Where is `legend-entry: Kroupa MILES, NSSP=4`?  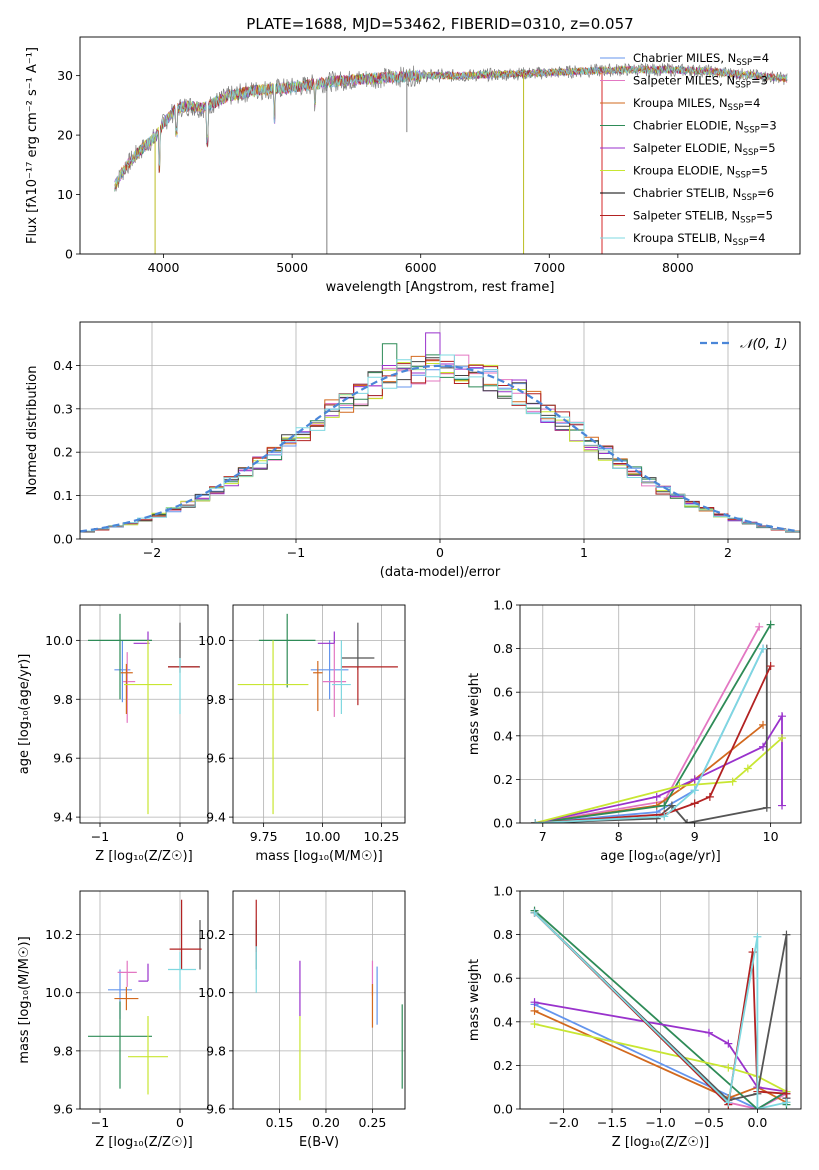
legend-entry: Kroupa MILES, NSSP=4 is located at coordinates (696, 104).